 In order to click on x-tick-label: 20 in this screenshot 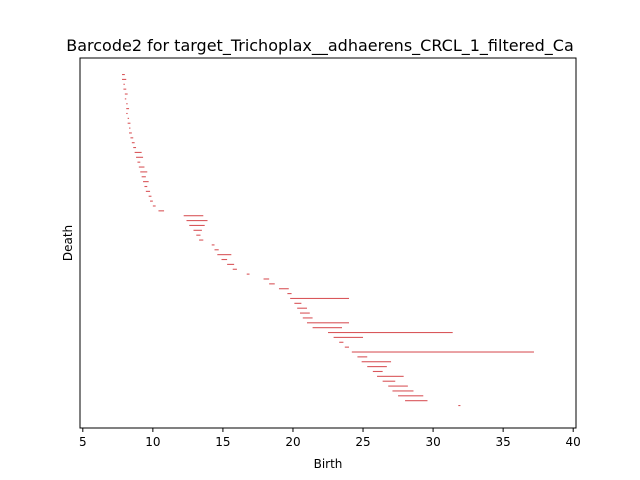, I will do `click(292, 442)`.